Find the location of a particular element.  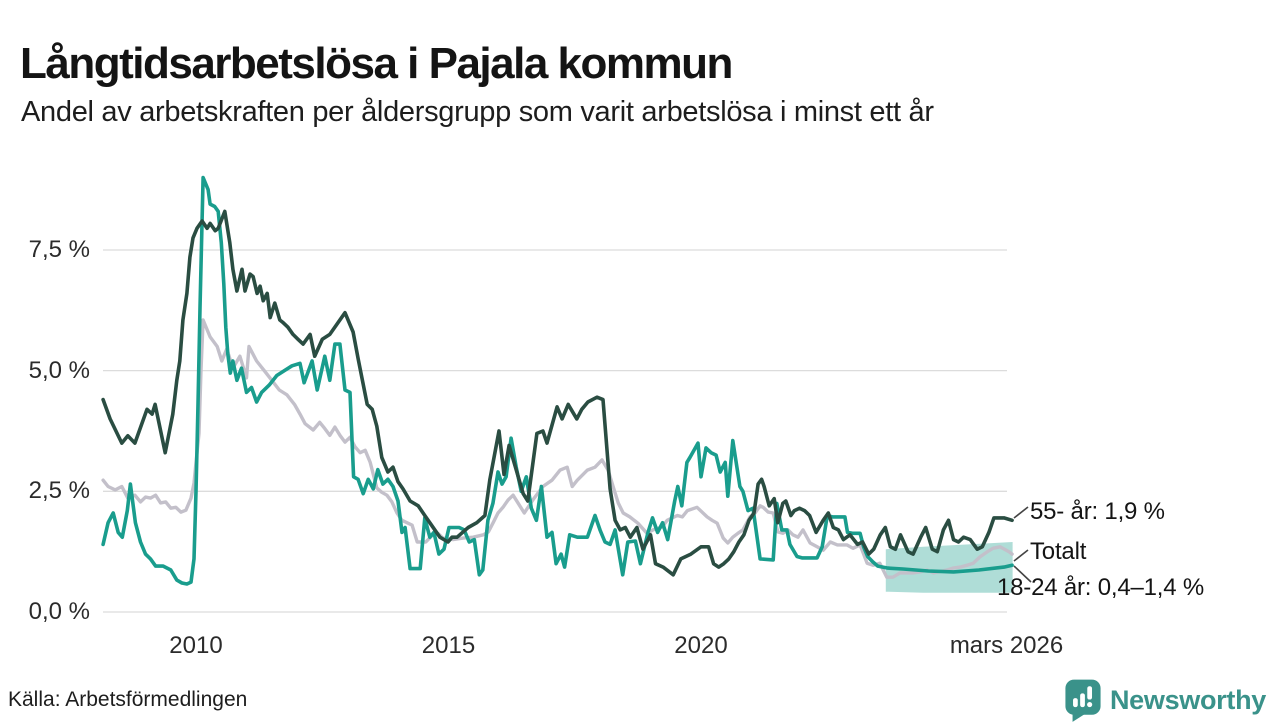

brand-name: Newsworthy is located at coordinates (1187, 700).